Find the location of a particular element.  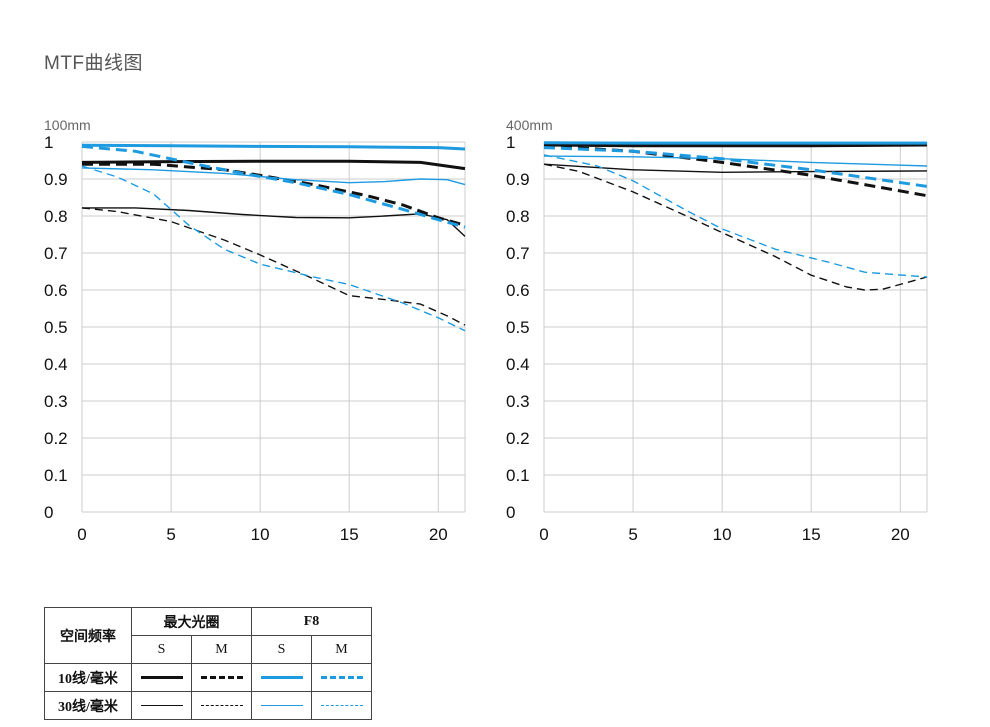

legend-aperture-f8: F8 is located at coordinates (311, 621).